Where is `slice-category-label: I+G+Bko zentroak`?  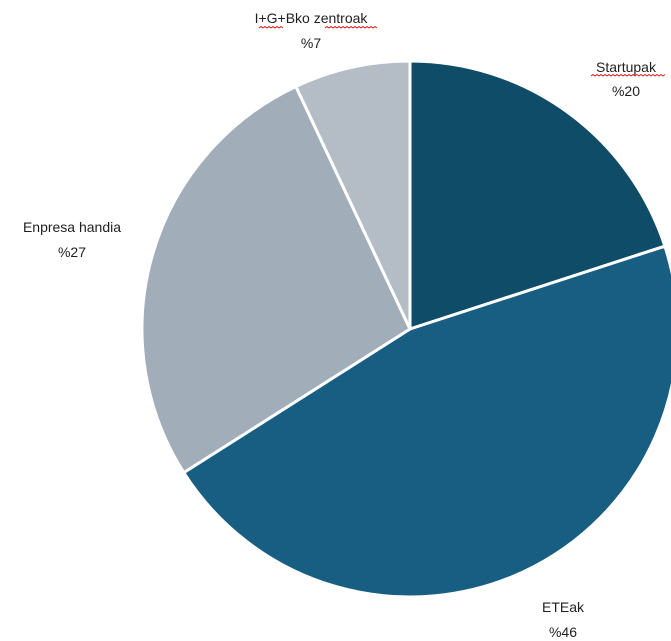
slice-category-label: I+G+Bko zentroak is located at coordinates (312, 18).